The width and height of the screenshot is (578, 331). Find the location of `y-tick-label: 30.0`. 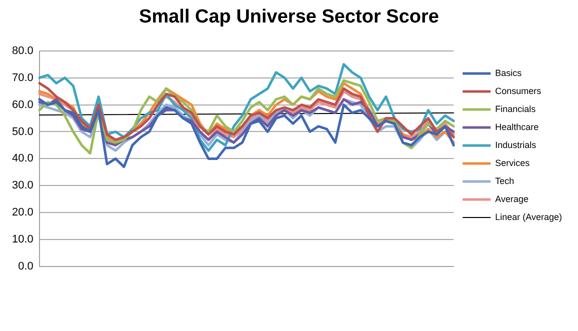

y-tick-label: 30.0 is located at coordinates (23, 186).